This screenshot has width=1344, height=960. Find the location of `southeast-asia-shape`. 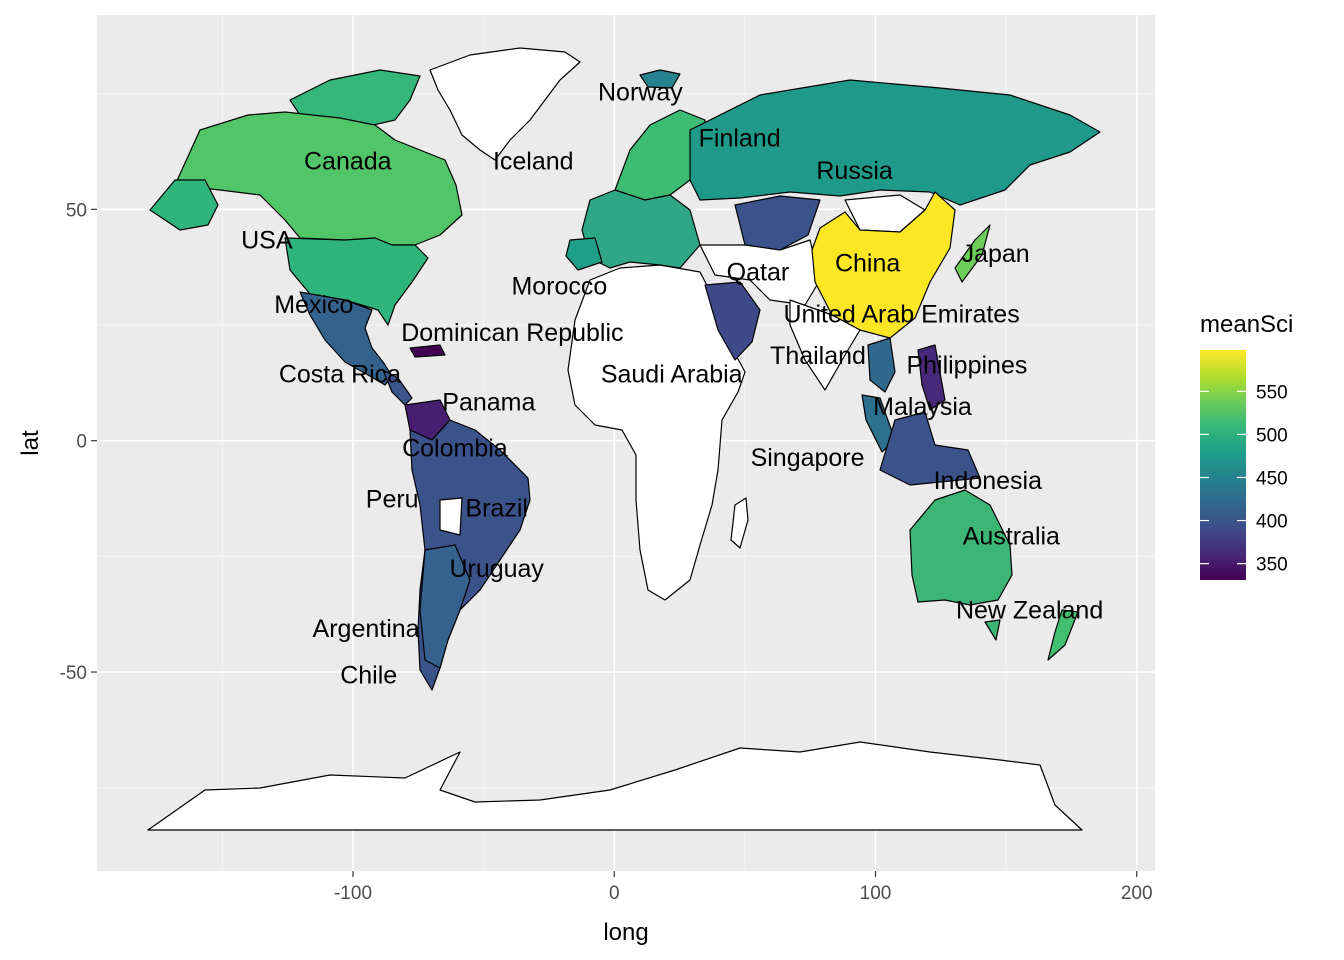

southeast-asia-shape is located at coordinates (881, 365).